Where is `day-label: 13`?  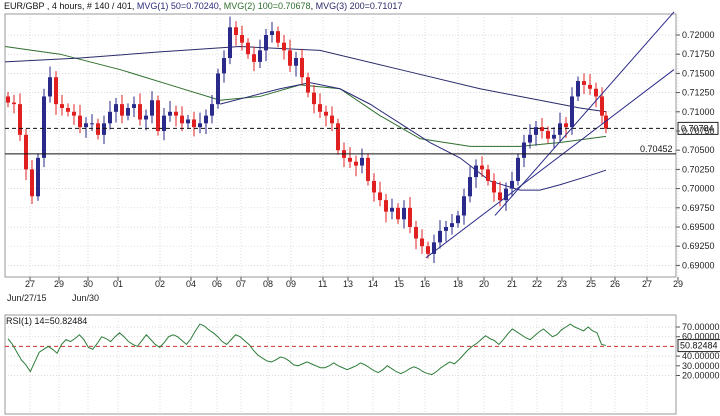 day-label: 13 is located at coordinates (348, 284).